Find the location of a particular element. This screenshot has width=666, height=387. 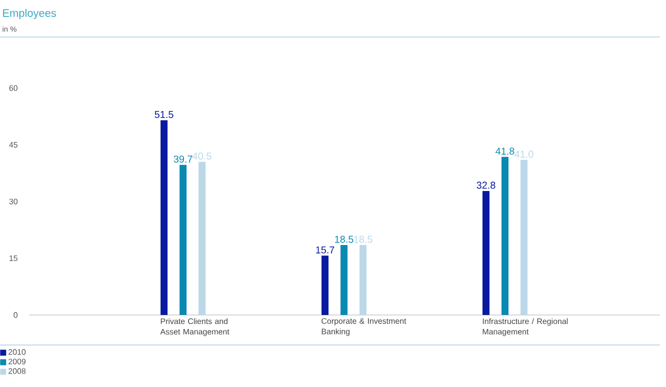

data-label: 41.8 is located at coordinates (505, 151).